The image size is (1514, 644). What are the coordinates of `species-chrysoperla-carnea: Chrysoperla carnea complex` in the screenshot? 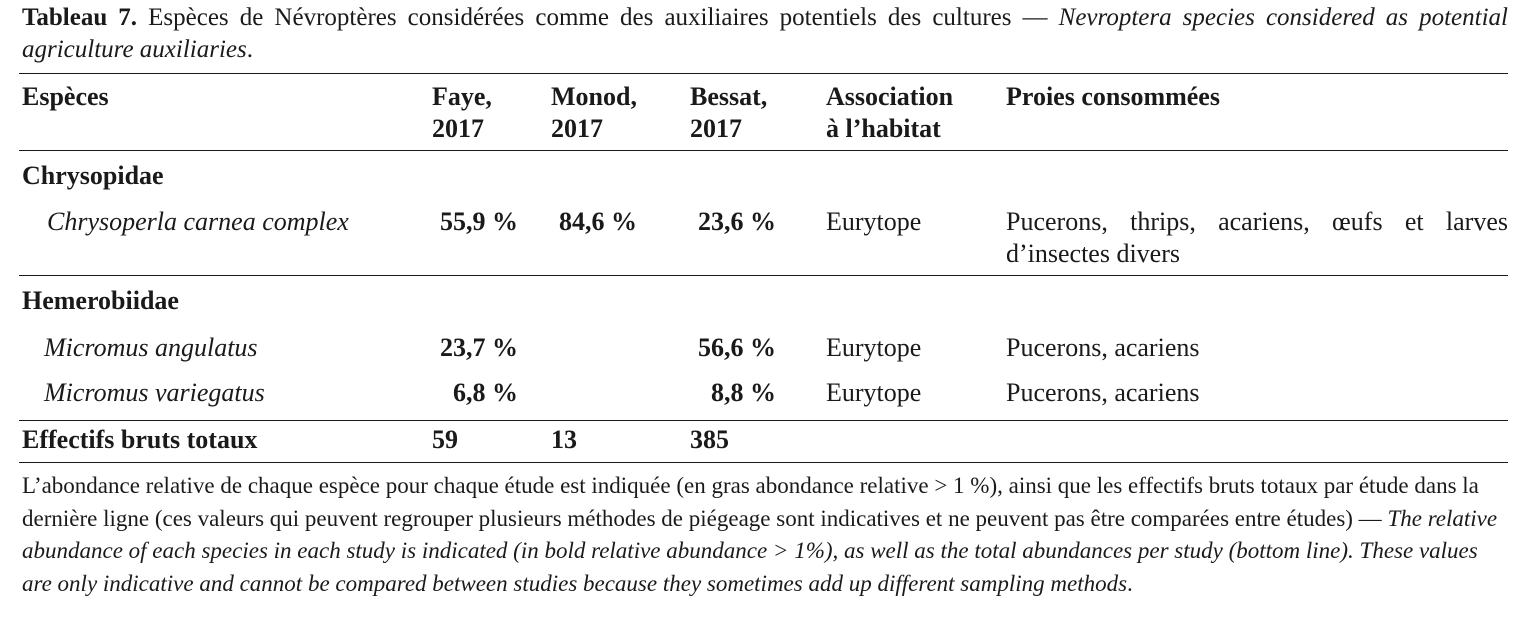 It's located at (198, 221).